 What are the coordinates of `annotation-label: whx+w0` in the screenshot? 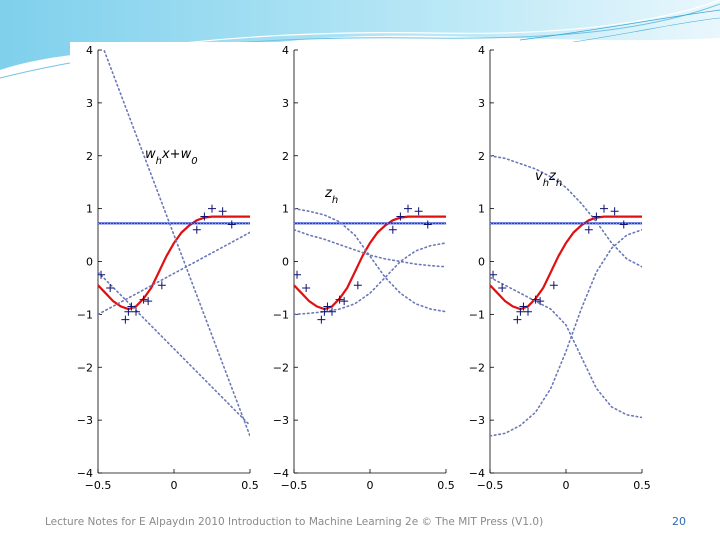 It's located at (171, 157).